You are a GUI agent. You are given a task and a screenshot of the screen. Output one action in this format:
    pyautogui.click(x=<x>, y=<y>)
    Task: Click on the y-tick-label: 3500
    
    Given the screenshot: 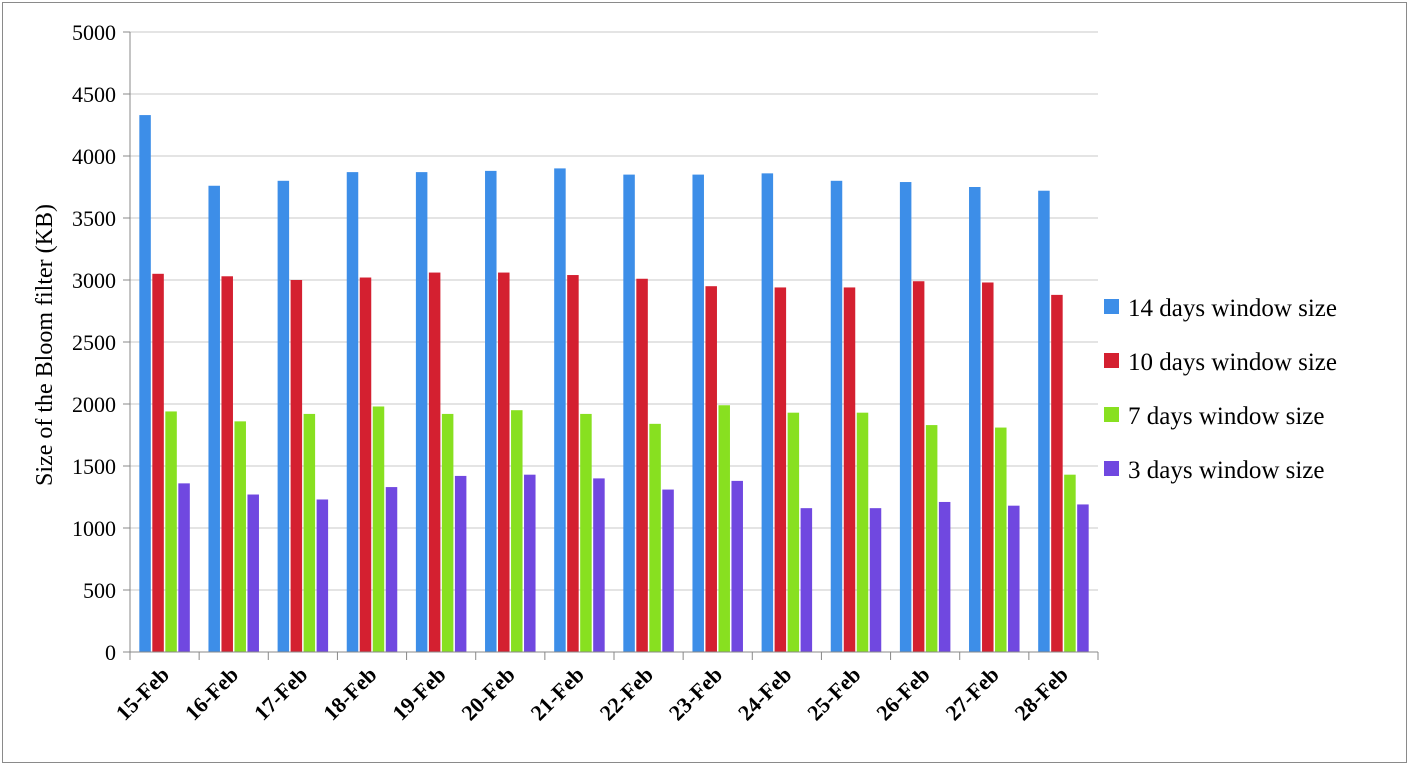 What is the action you would take?
    pyautogui.click(x=94, y=218)
    